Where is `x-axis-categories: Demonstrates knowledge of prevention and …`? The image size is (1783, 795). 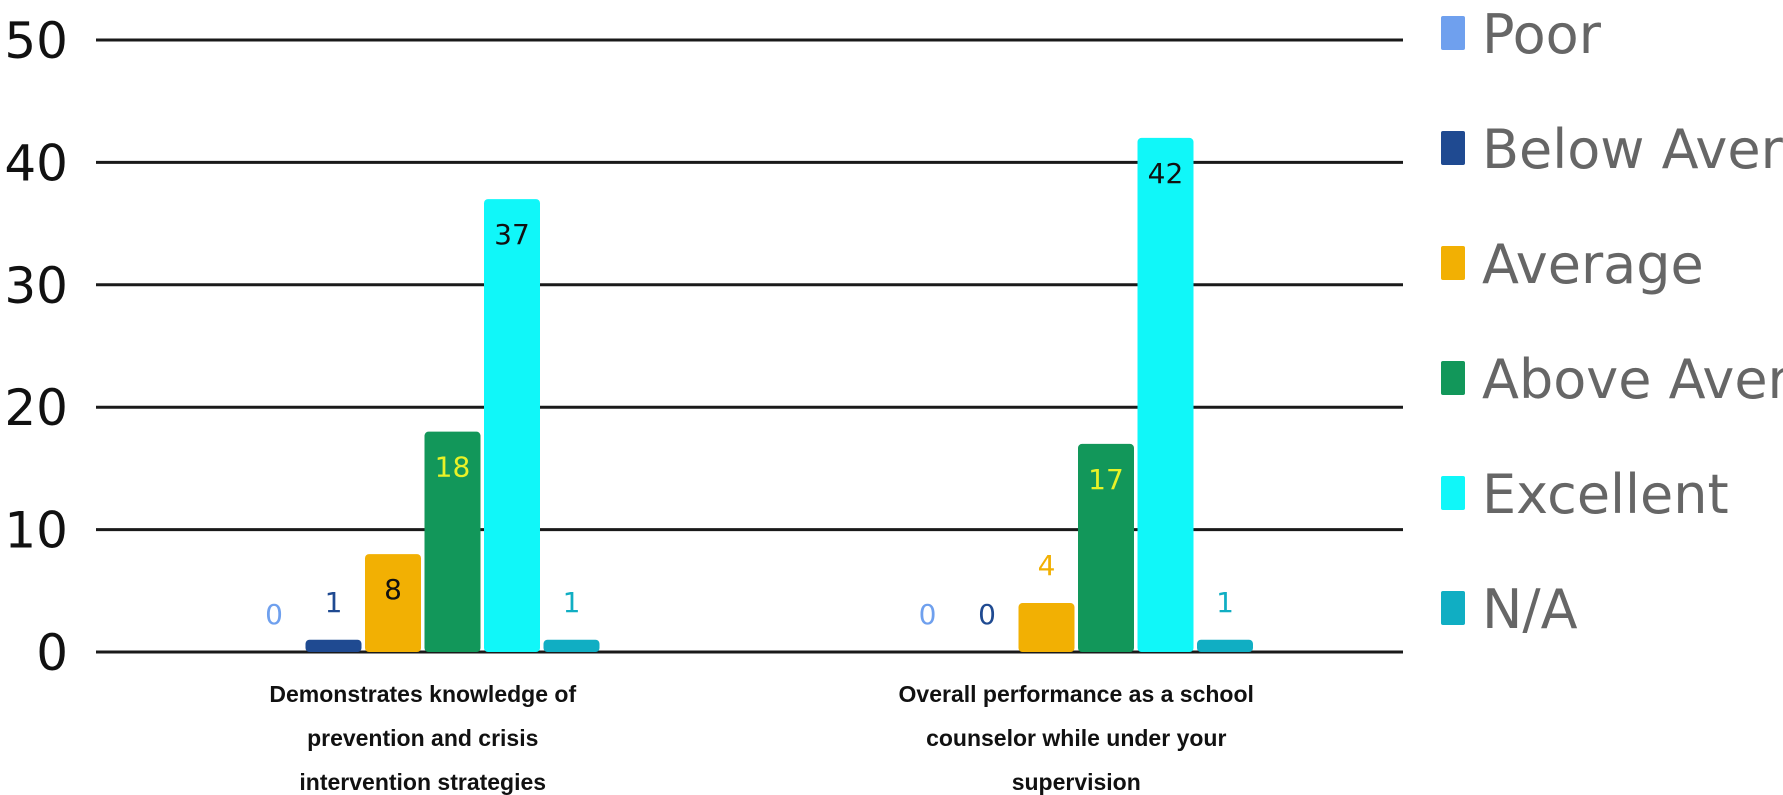
x-axis-categories: Demonstrates knowledge of prevention and … is located at coordinates (761, 738).